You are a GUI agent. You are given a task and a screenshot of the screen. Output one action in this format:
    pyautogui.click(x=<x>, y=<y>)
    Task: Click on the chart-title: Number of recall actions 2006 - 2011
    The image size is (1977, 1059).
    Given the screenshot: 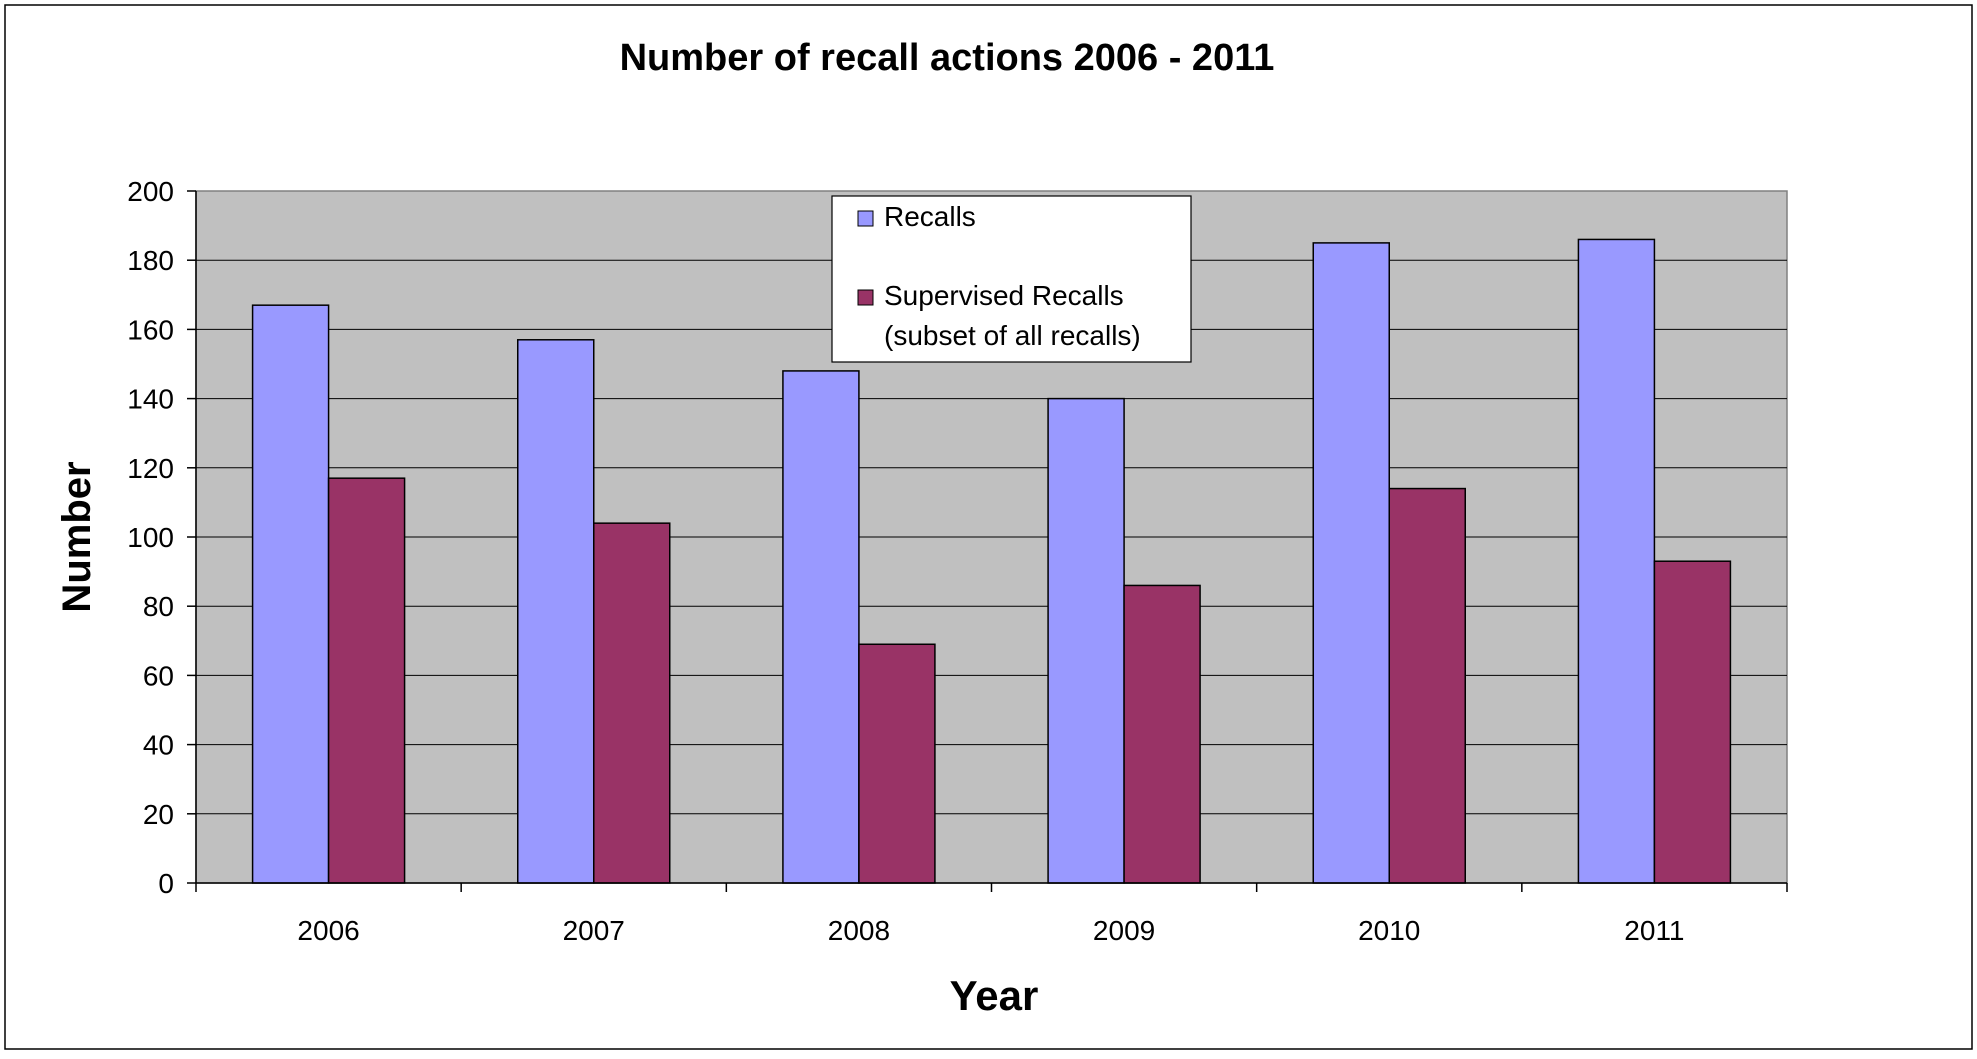 What is the action you would take?
    pyautogui.click(x=947, y=58)
    